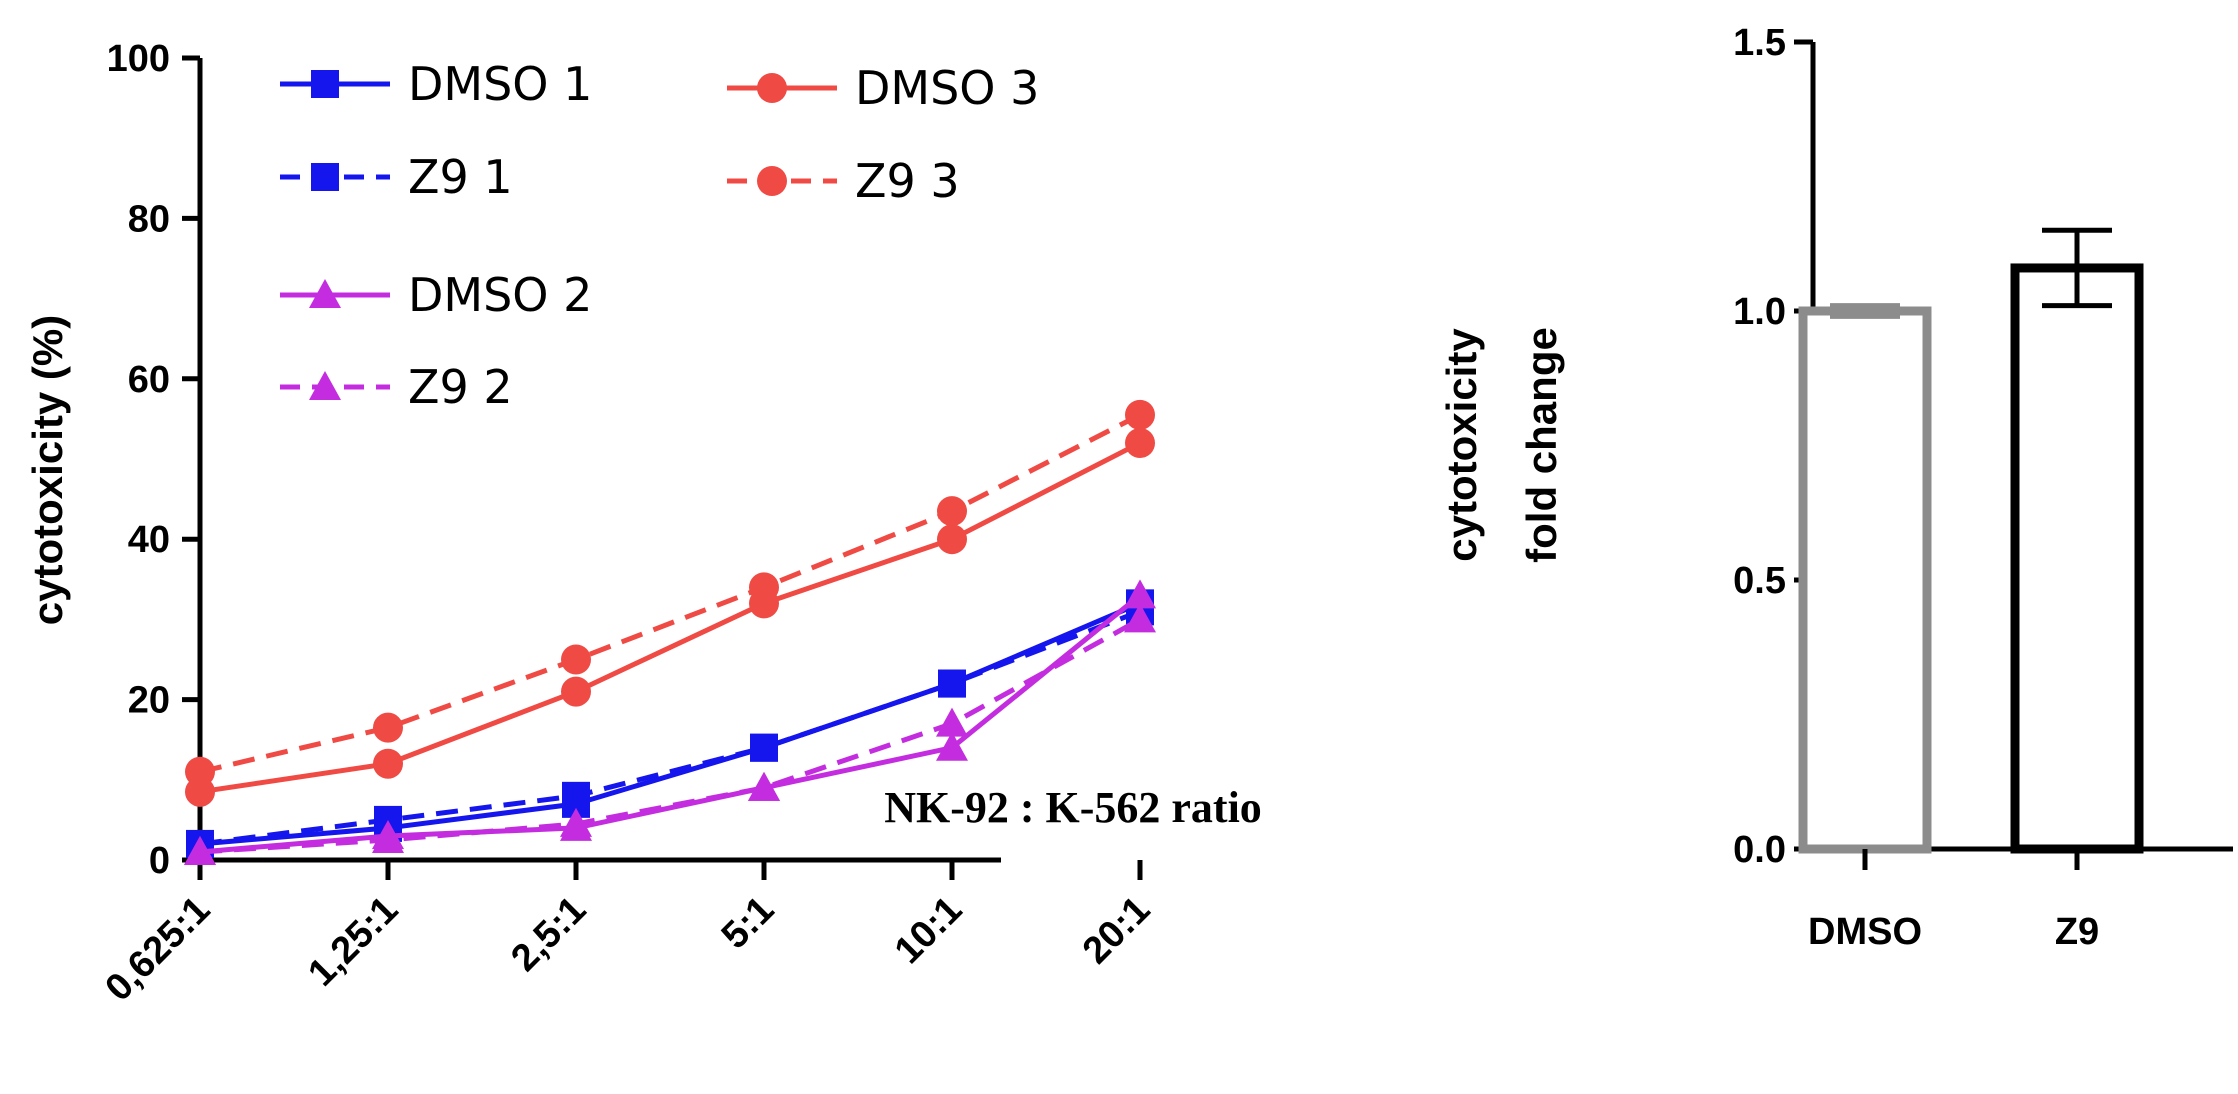 The height and width of the screenshot is (1094, 2238). Describe the element at coordinates (1773, 446) in the screenshot. I see `bar-chart-y-ticks: 0.0 0.5 1.0 1.5` at that location.